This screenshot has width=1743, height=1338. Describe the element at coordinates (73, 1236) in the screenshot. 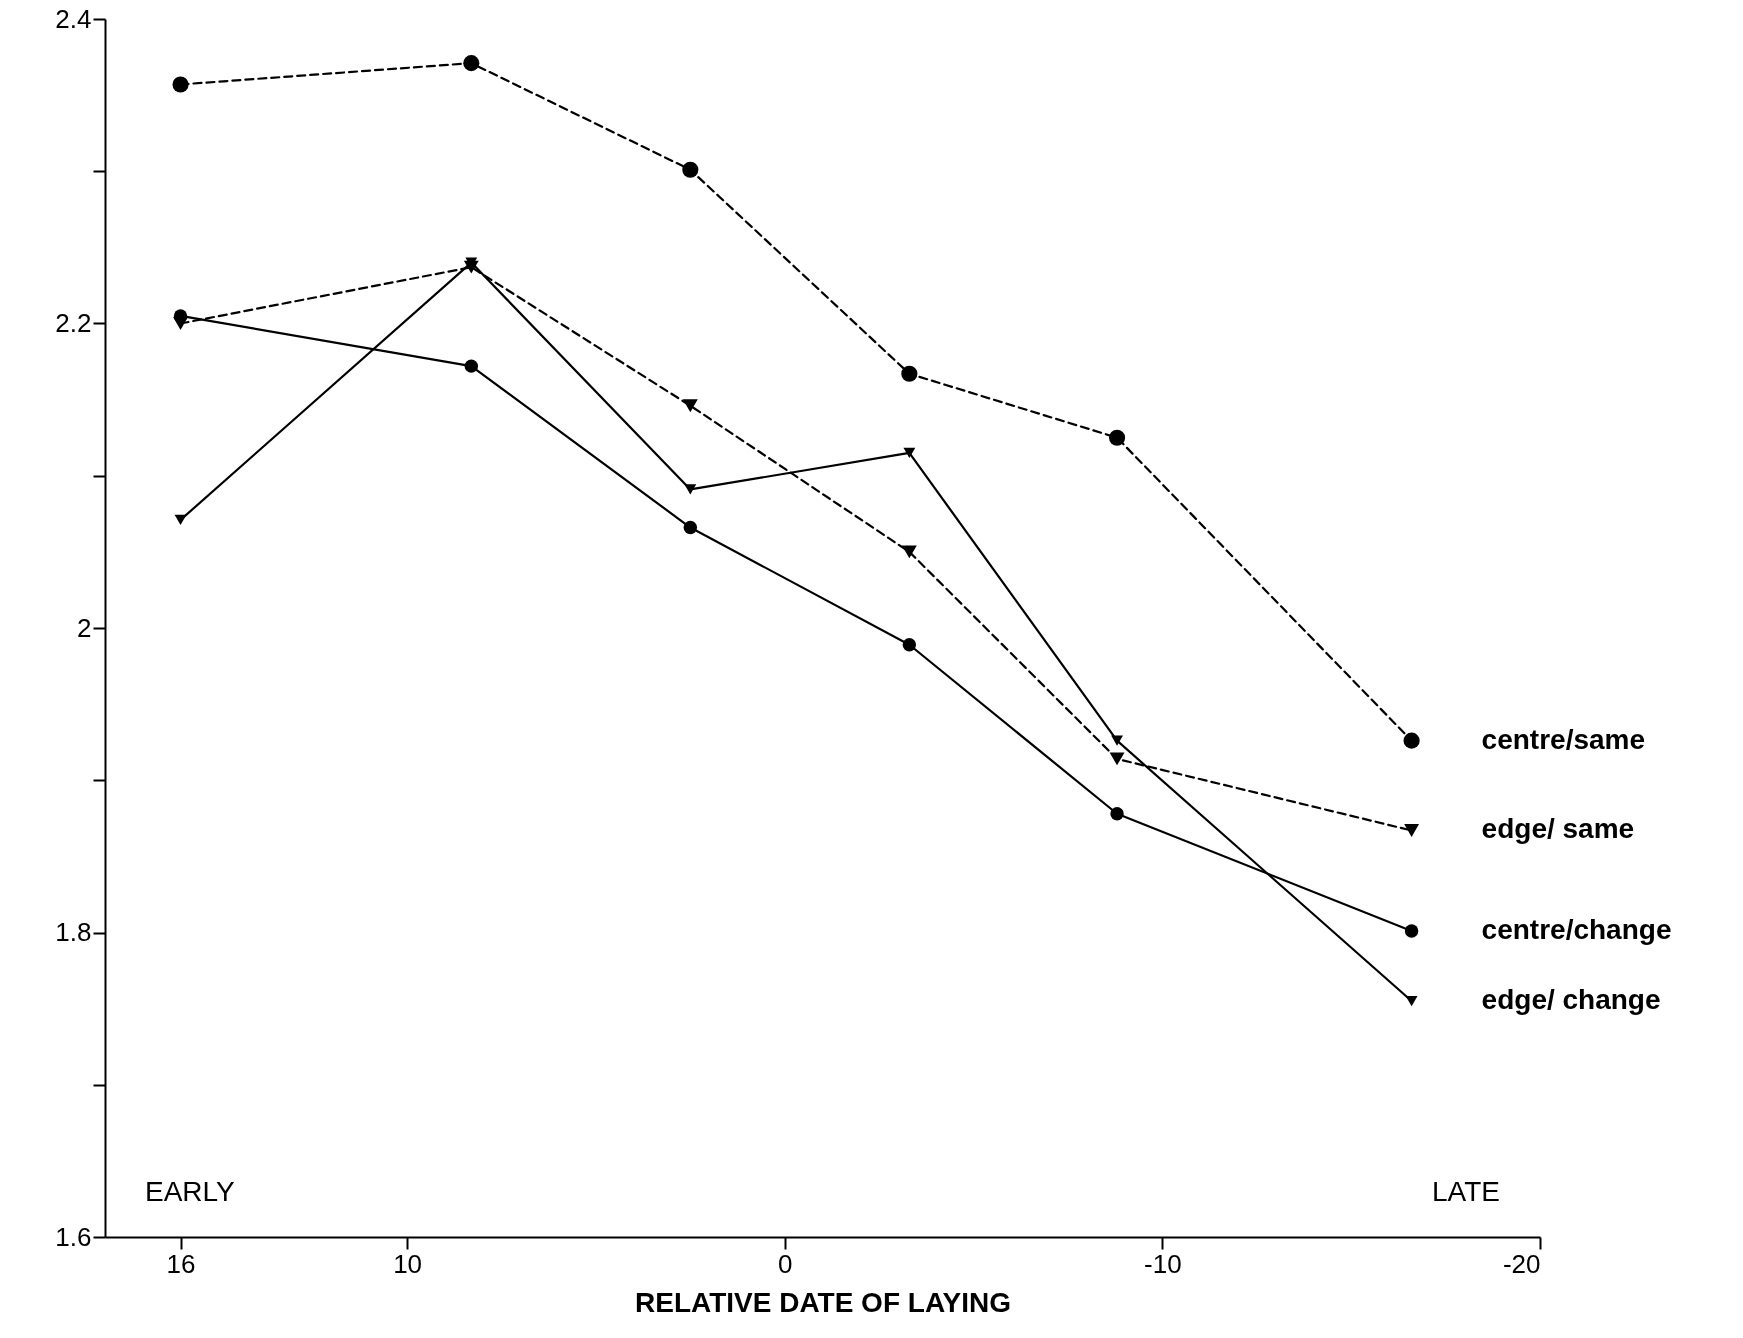

I see `y-tick-label: 1.6` at that location.